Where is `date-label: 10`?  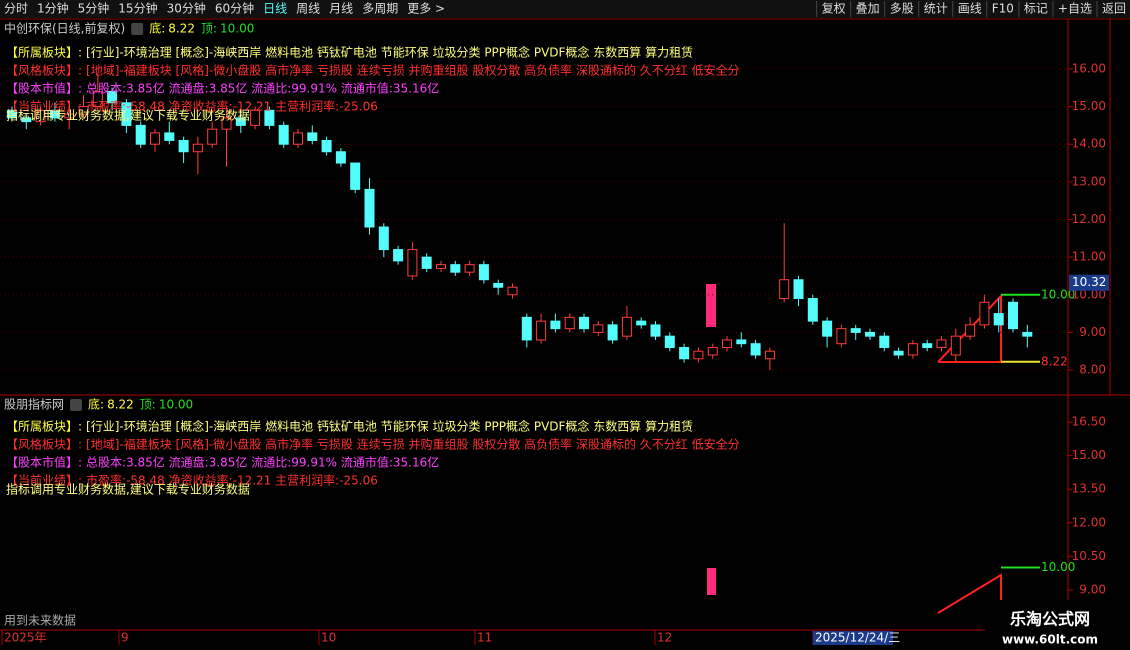 date-label: 10 is located at coordinates (328, 638).